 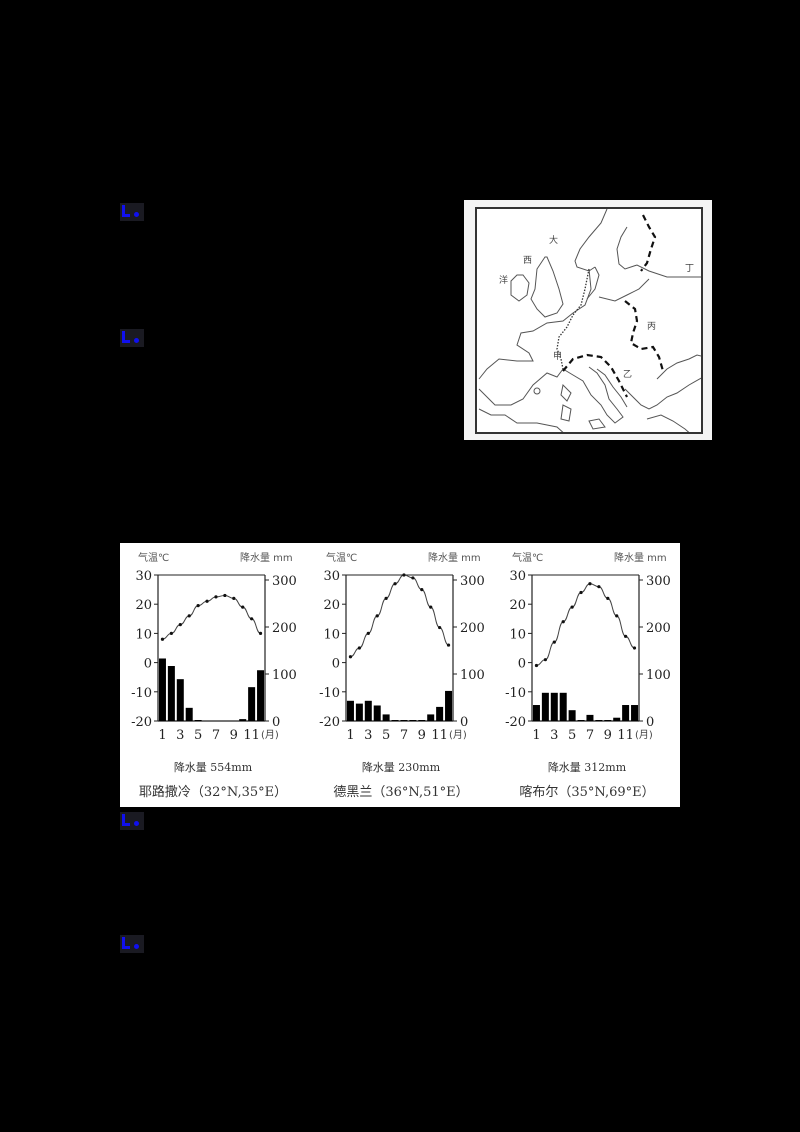 What do you see at coordinates (504, 281) in the screenshot?
I see `map-label-yang: 洋` at bounding box center [504, 281].